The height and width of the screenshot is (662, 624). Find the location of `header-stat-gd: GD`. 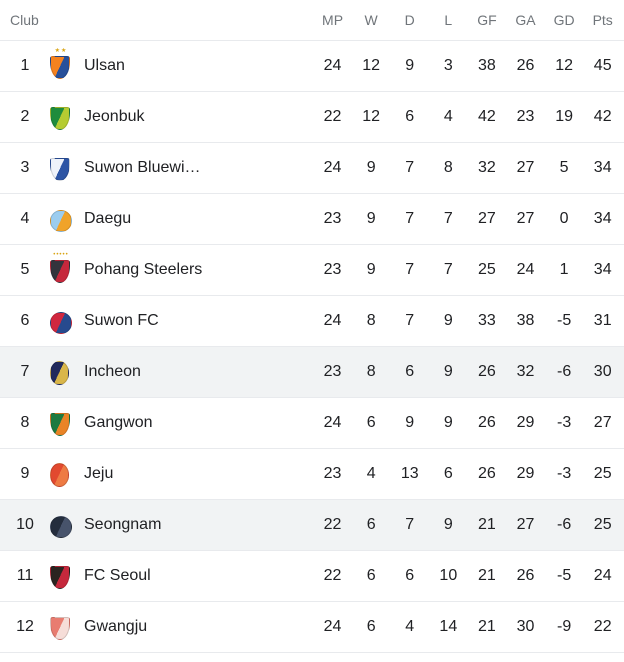

header-stat-gd: GD is located at coordinates (564, 20).